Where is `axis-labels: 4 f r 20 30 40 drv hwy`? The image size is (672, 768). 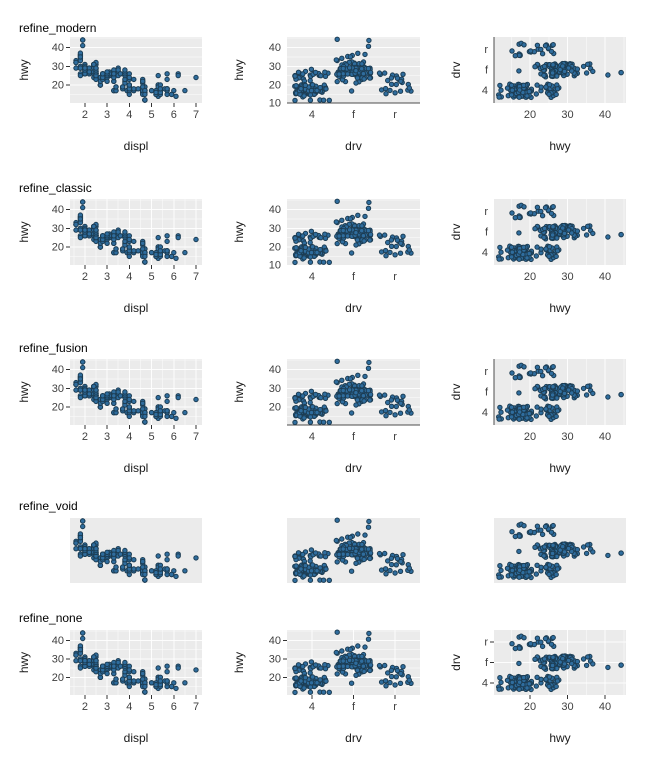
axis-labels: 4 f r 20 30 40 drv hwy is located at coordinates (314, 419).